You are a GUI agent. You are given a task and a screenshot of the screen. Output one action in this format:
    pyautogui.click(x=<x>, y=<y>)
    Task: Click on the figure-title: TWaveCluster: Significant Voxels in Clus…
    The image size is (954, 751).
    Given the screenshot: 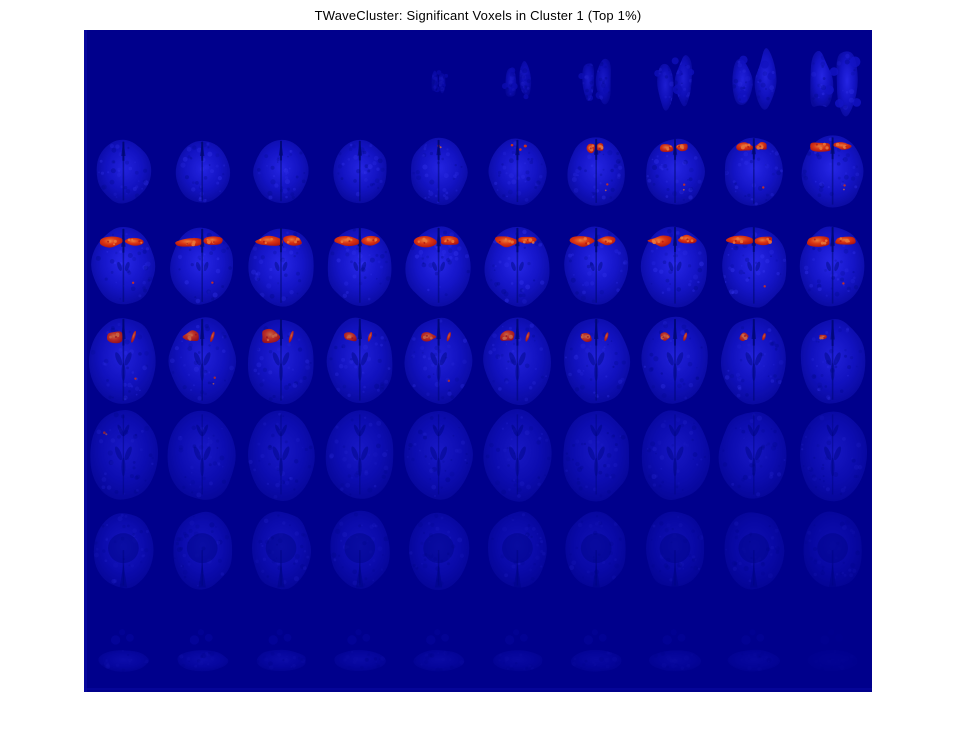 What is the action you would take?
    pyautogui.click(x=478, y=15)
    